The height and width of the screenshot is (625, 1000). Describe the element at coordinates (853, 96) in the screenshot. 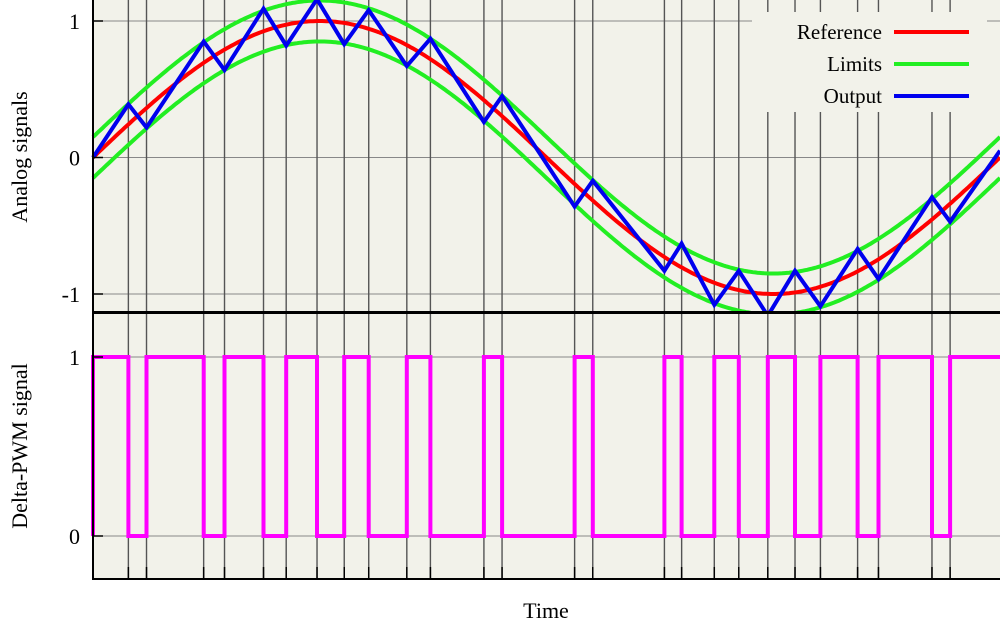

I see `legend-label-output: Output` at that location.